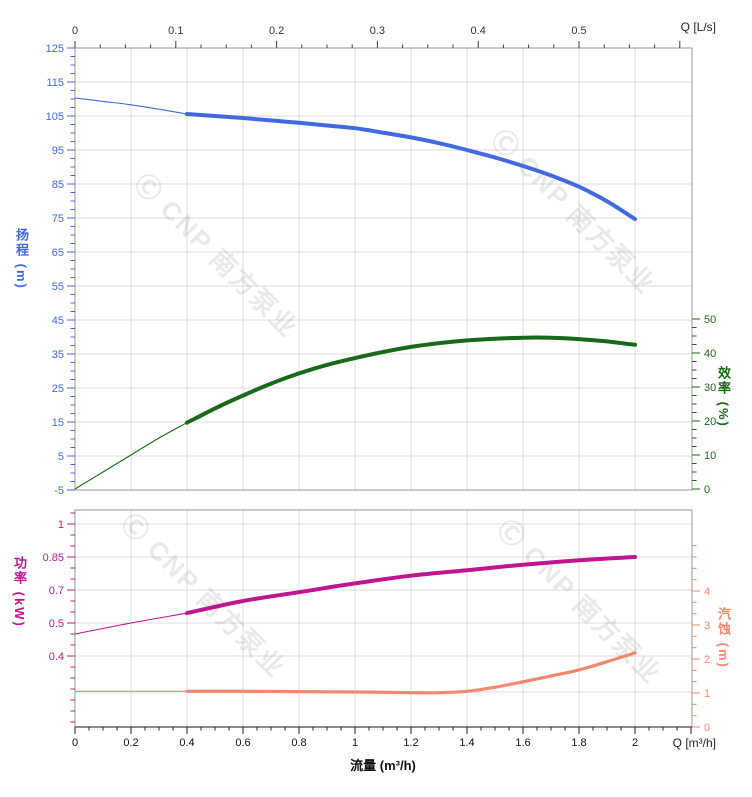  I want to click on efficiency-axis-title: 效率 (%), so click(723, 397).